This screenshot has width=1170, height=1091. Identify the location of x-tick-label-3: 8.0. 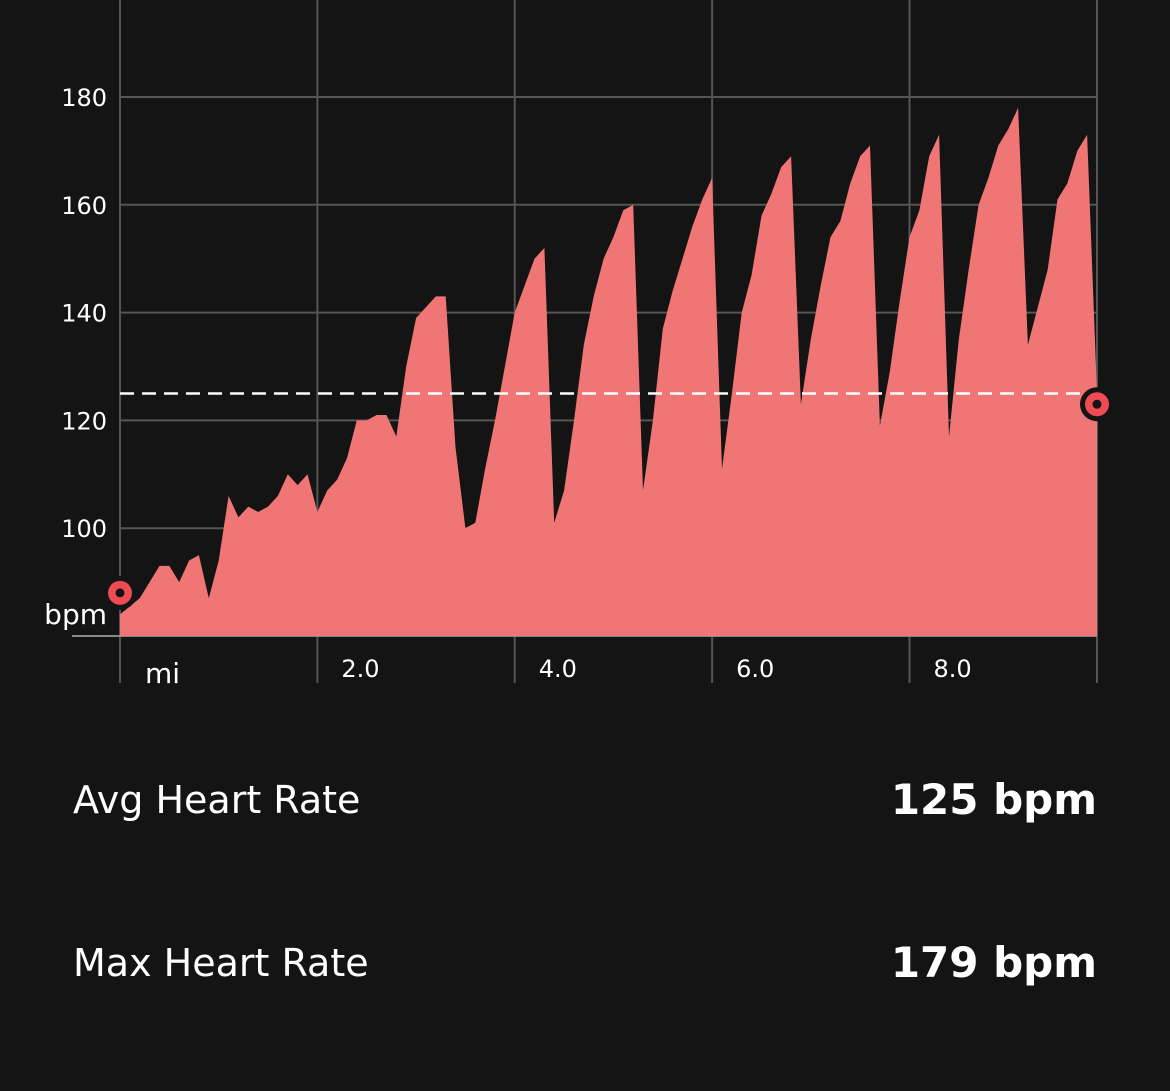
(952, 669).